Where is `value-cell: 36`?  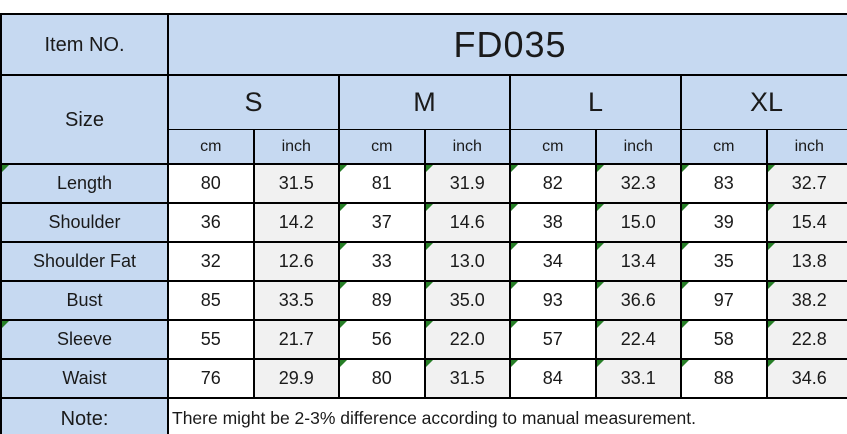
value-cell: 36 is located at coordinates (211, 222).